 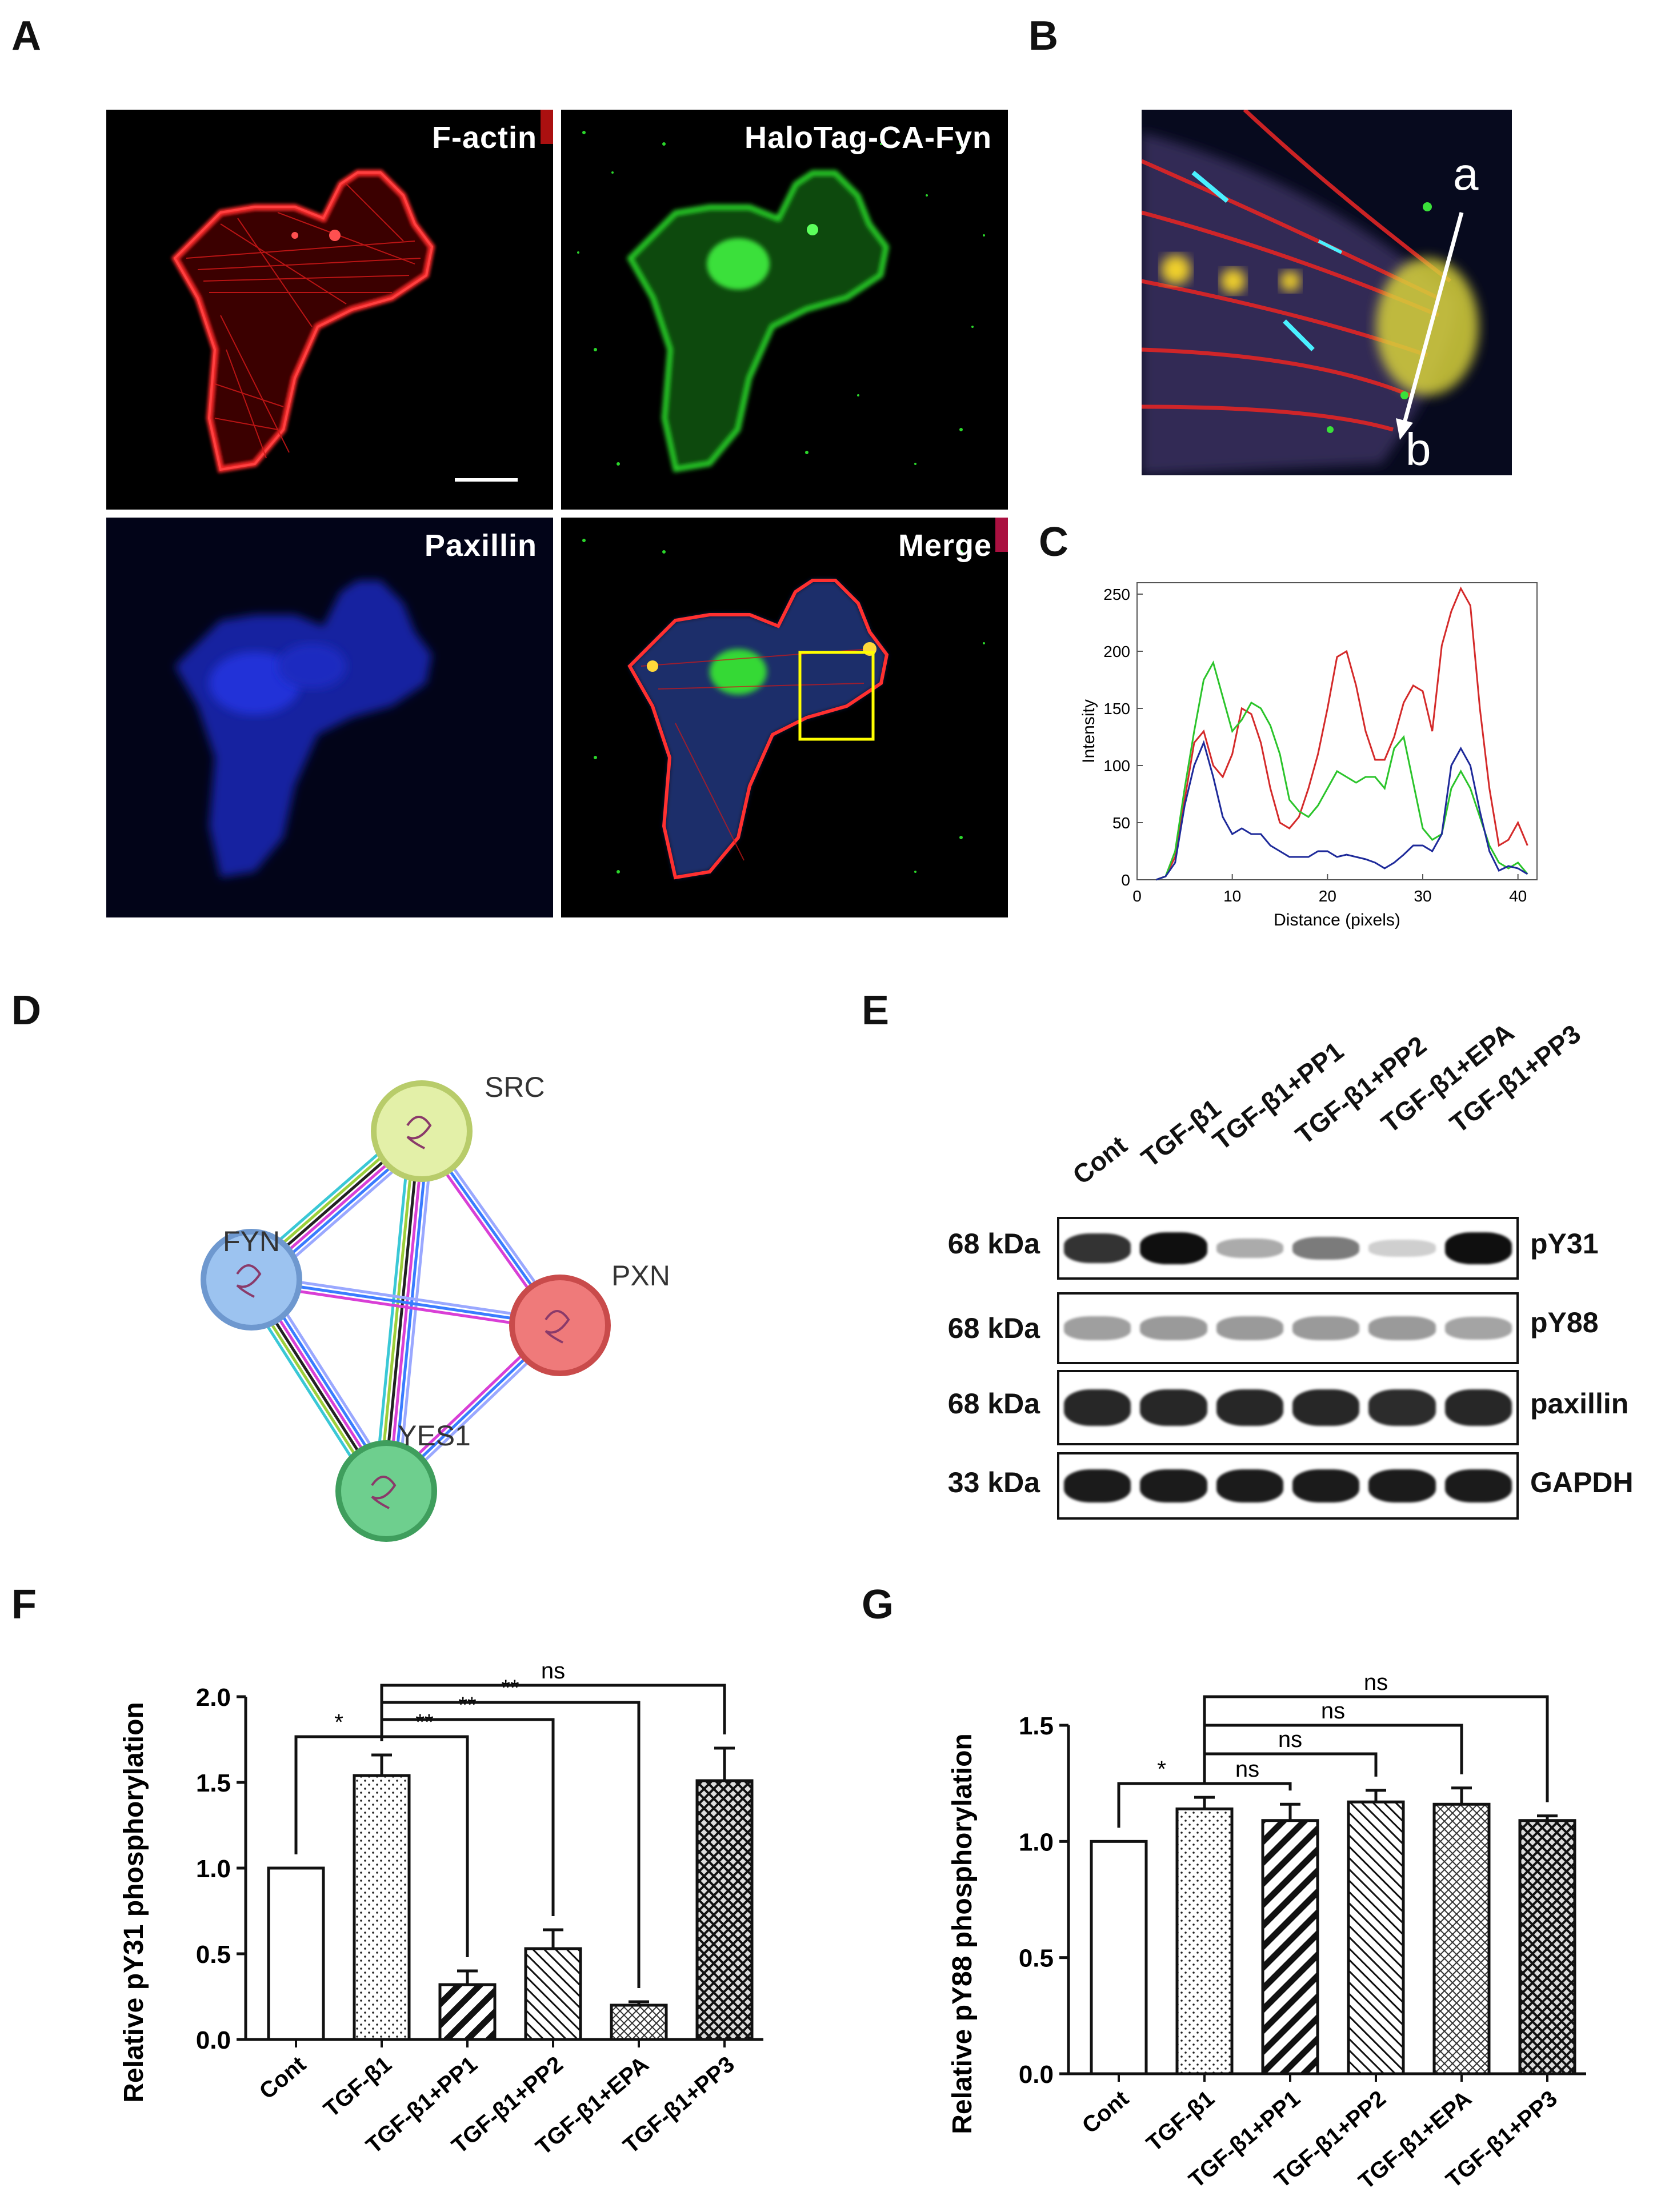 I want to click on network-node-label: PXN, so click(x=640, y=1276).